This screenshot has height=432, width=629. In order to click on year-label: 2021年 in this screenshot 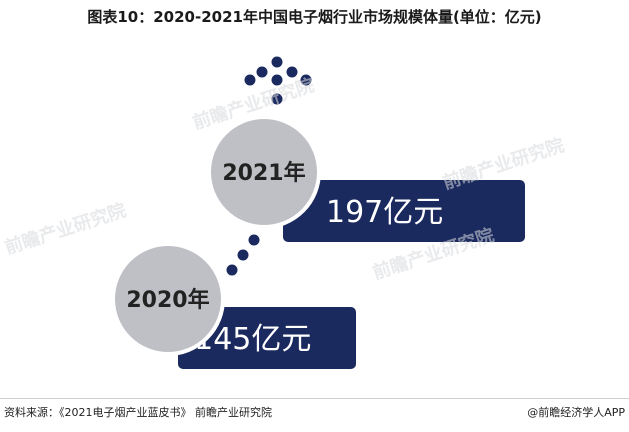, I will do `click(263, 173)`.